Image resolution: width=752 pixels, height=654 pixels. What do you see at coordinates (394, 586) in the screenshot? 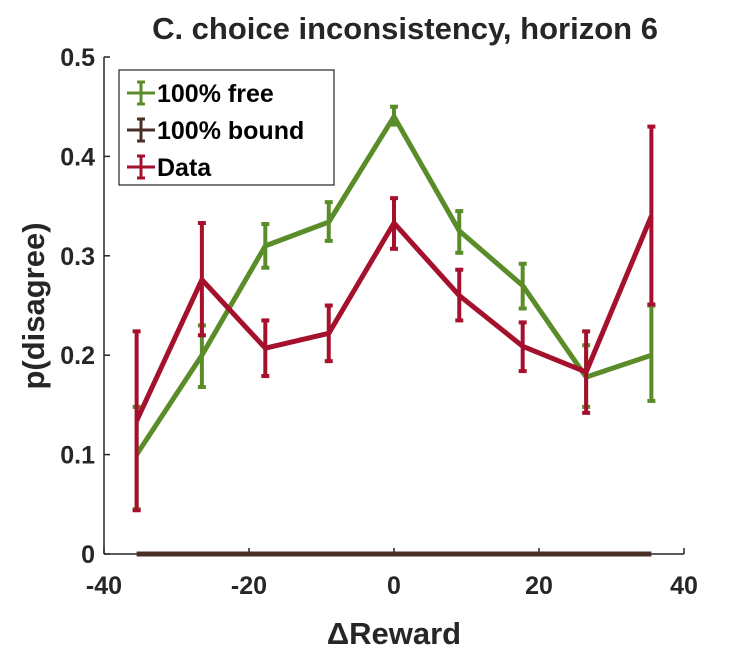
I see `x-tick-label: 0` at bounding box center [394, 586].